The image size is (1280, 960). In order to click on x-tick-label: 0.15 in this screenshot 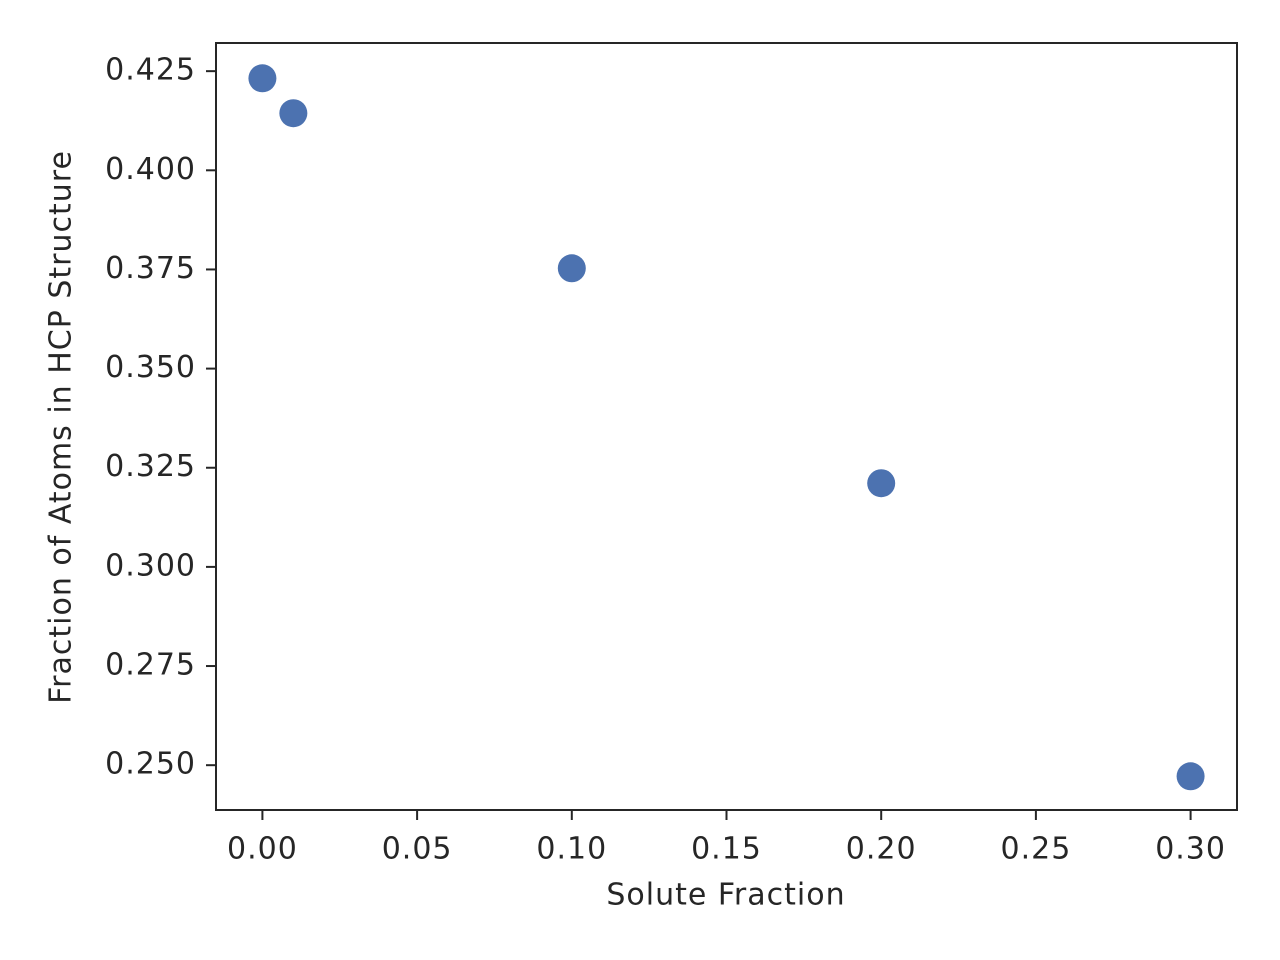, I will do `click(726, 849)`.